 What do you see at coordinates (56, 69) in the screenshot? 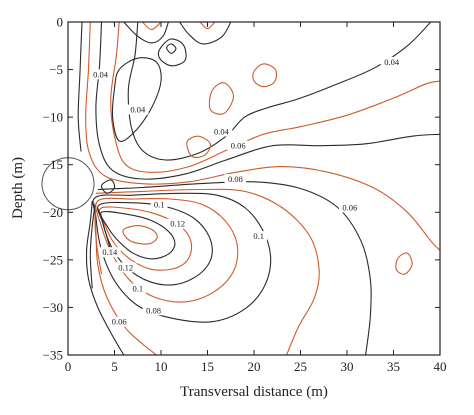
I see `y-tick-label: −5` at bounding box center [56, 69].